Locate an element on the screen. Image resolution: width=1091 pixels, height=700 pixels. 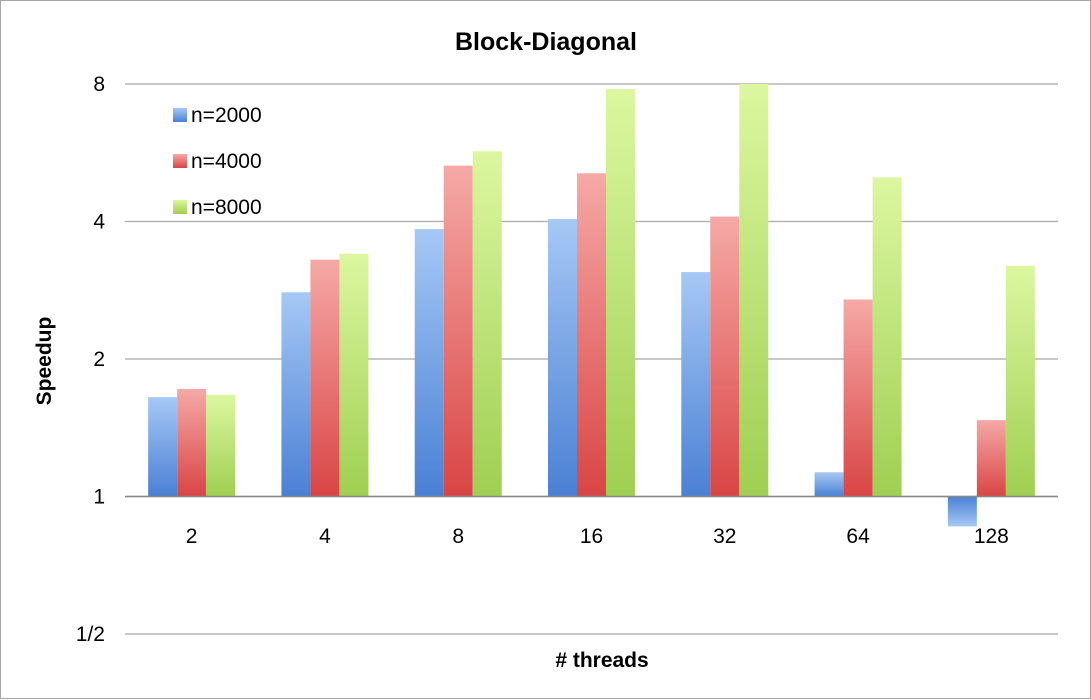
x-tick-label: 128 is located at coordinates (991, 536).